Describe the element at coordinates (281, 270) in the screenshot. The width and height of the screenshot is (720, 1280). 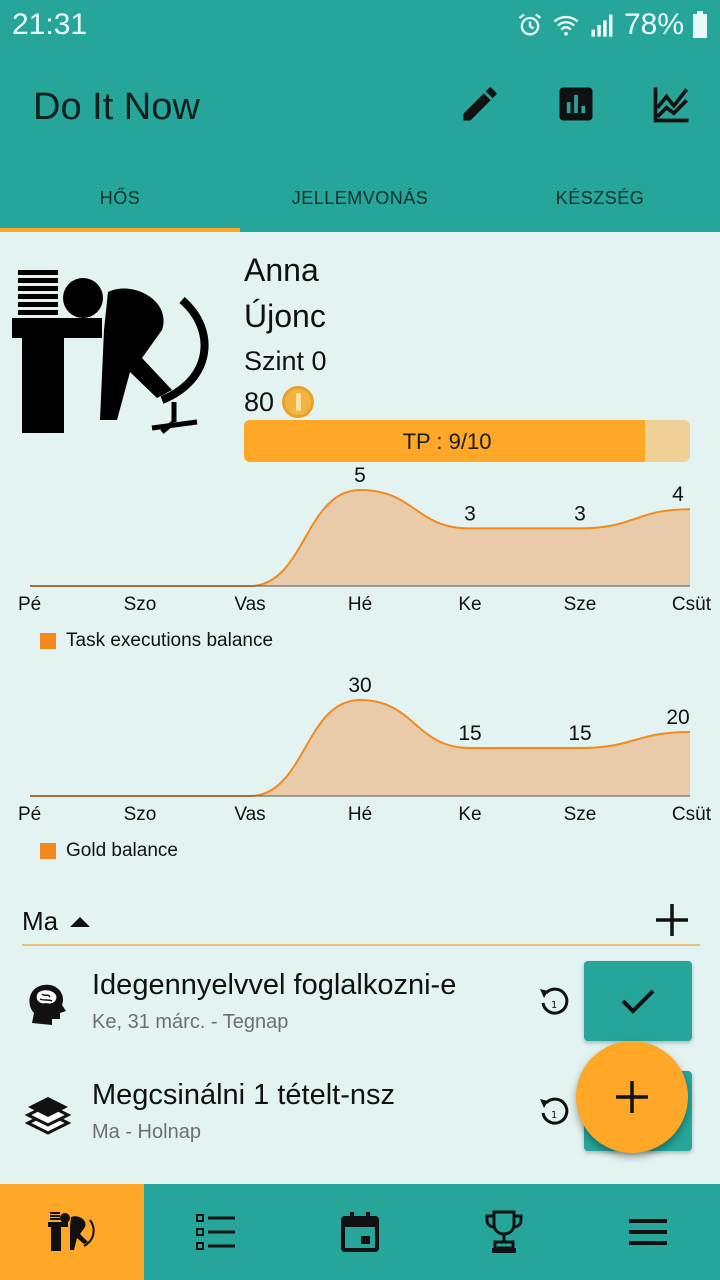
I see `hero-name: Anna` at that location.